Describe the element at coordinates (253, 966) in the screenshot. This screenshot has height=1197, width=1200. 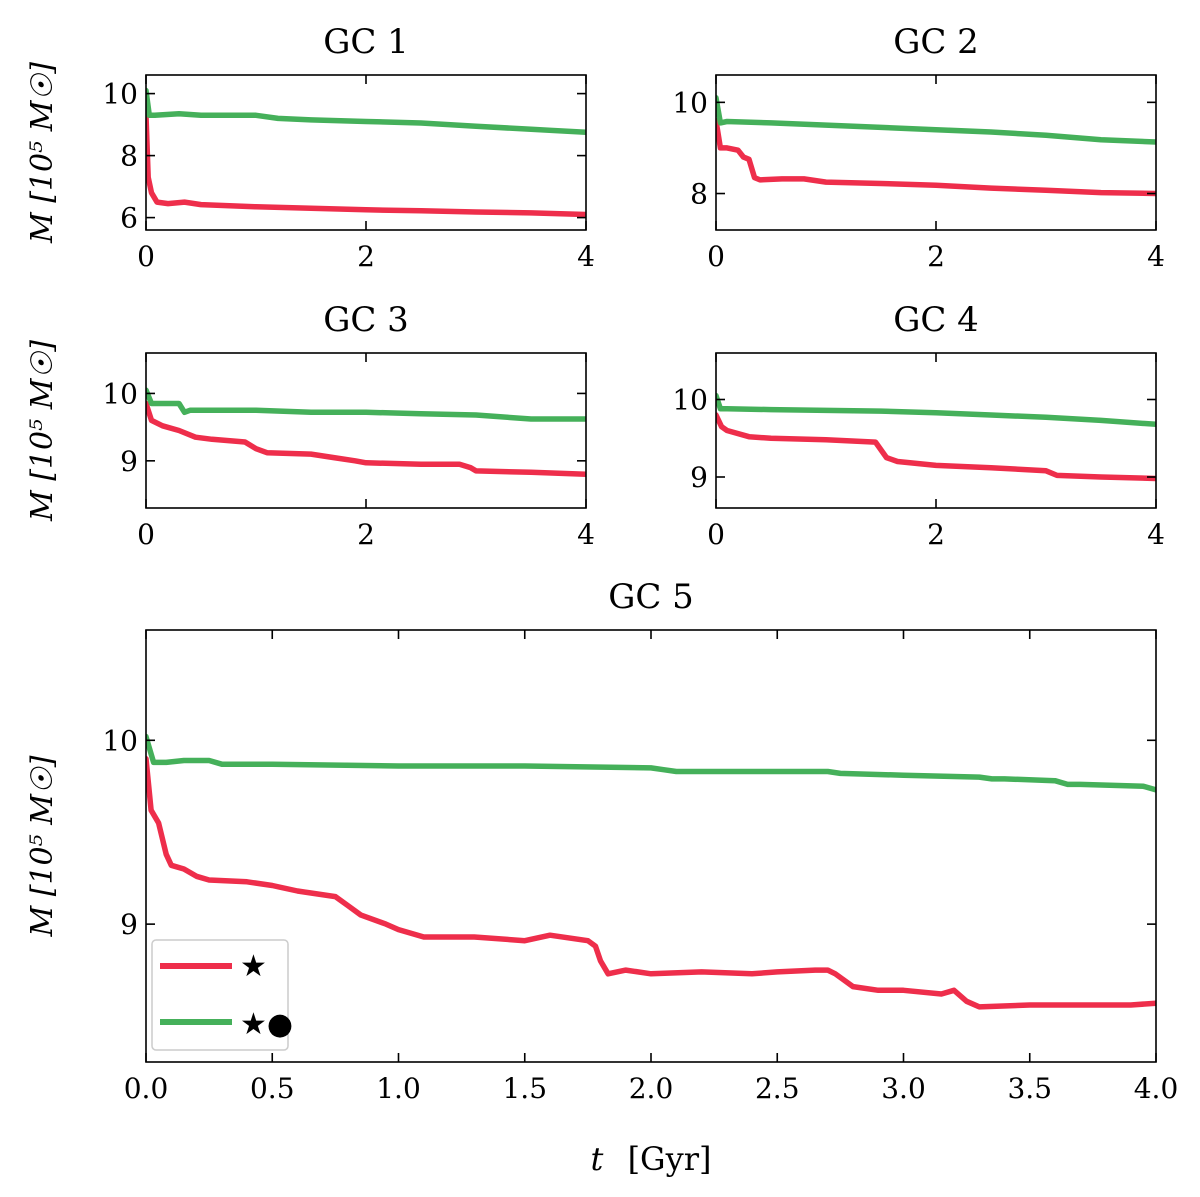
I see `legend-label-stars: ★` at that location.